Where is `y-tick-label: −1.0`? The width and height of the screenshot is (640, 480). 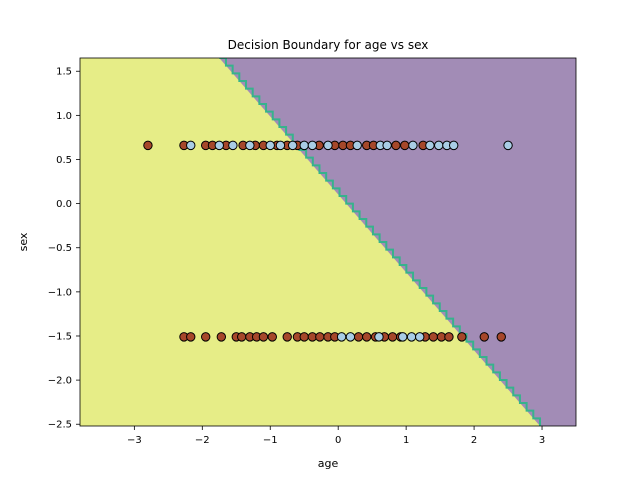 y-tick-label: −1.0 is located at coordinates (60, 292).